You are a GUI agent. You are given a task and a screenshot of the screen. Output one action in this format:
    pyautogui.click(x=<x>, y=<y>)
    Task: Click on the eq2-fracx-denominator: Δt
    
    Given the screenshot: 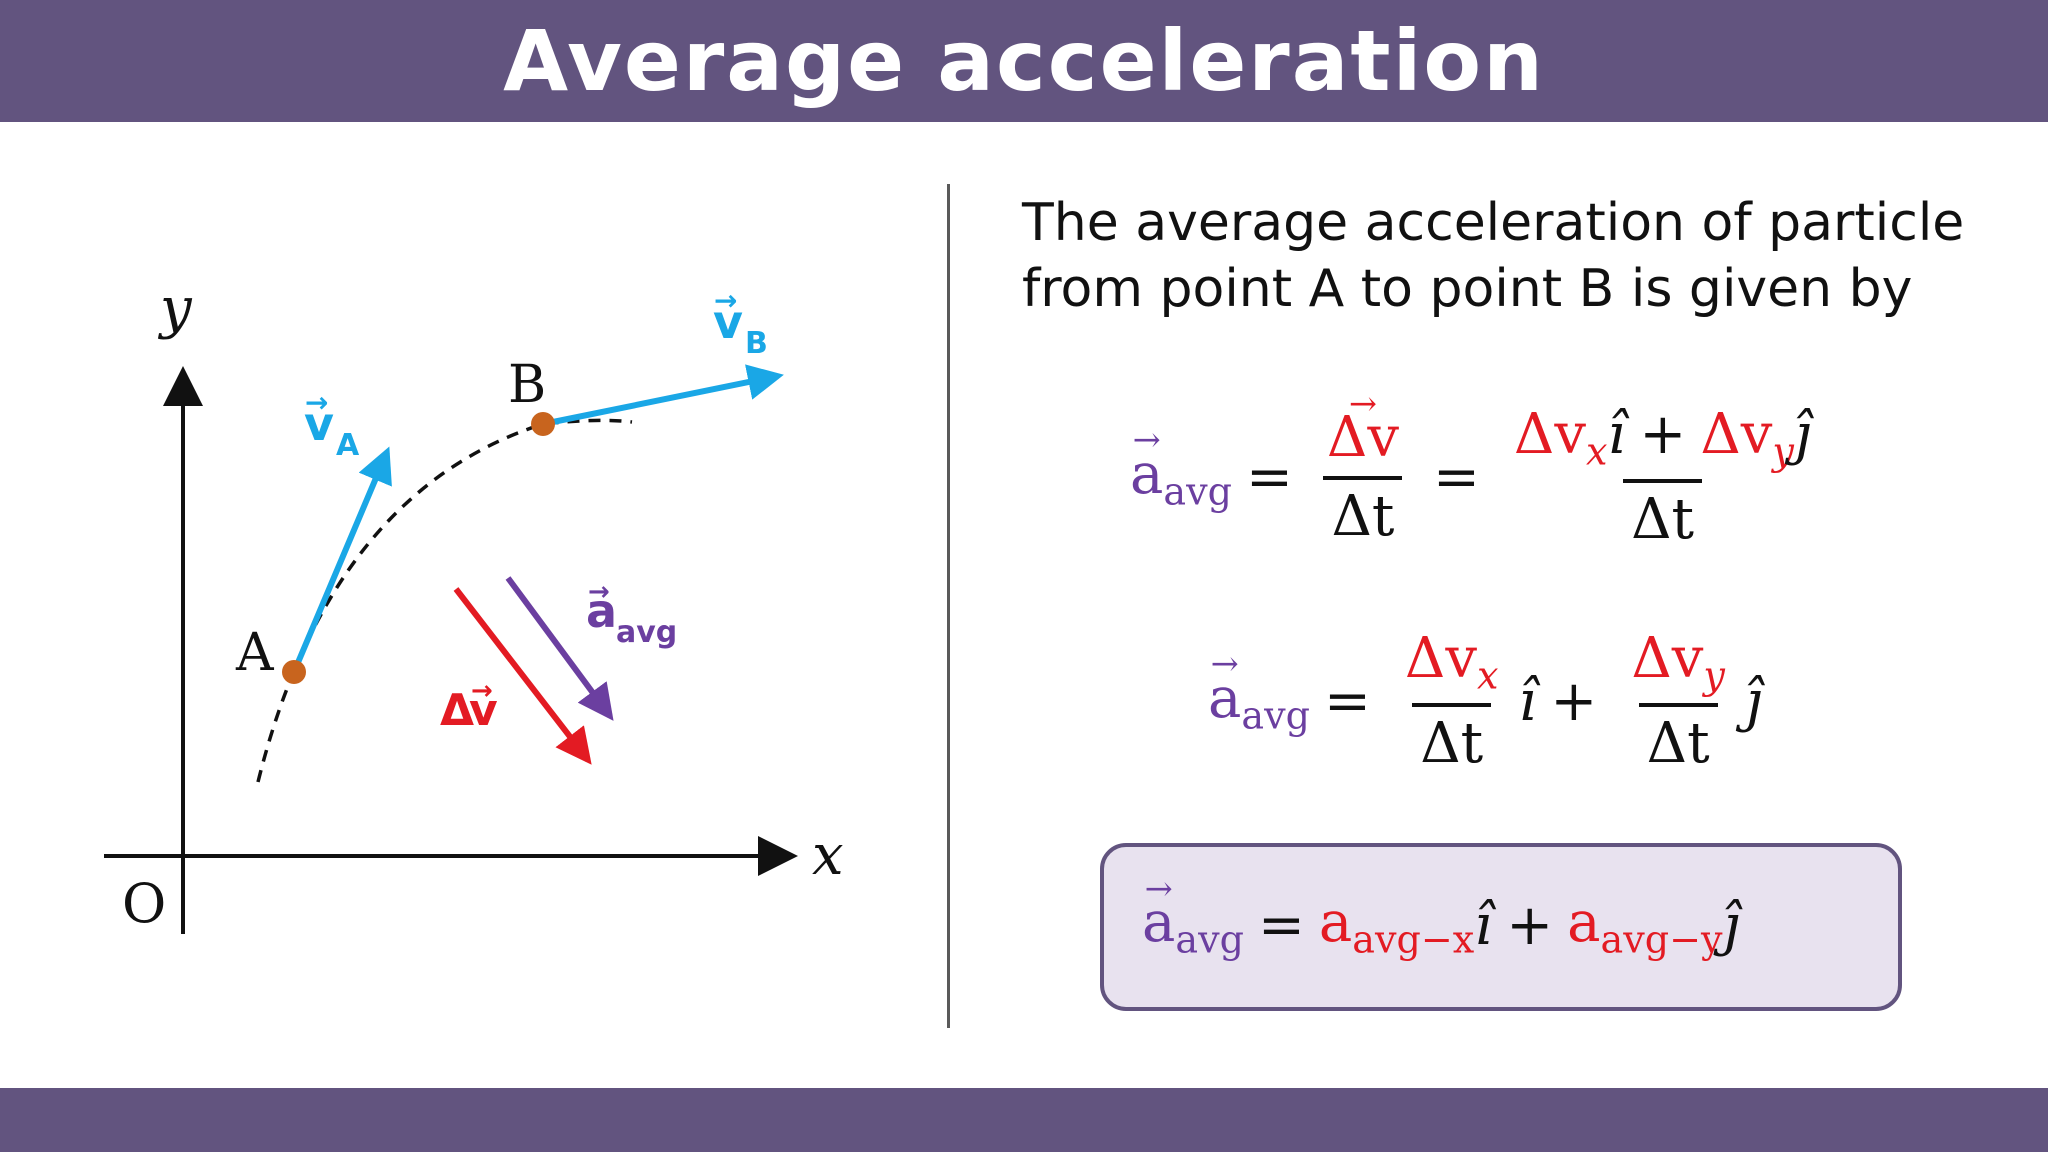 What is the action you would take?
    pyautogui.click(x=1452, y=739)
    